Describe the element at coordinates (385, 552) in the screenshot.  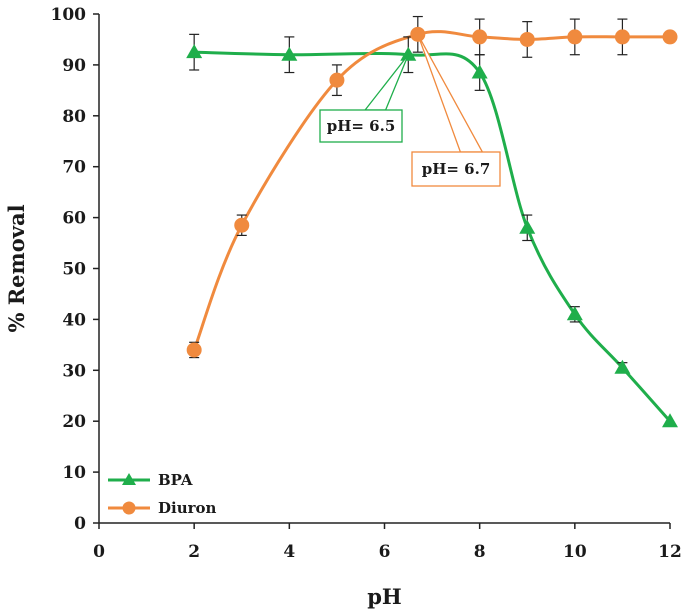
I see `x-tick-label: 6` at that location.